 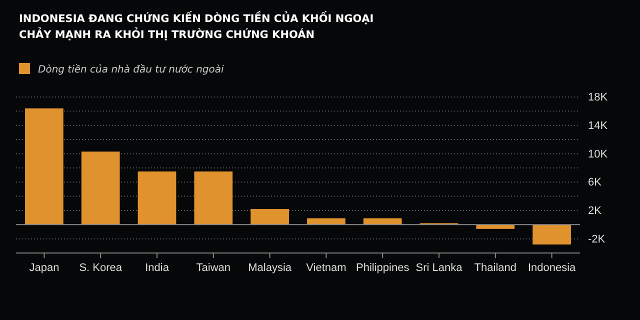 I want to click on x-tick-label: Sri Lanka, so click(x=440, y=268).